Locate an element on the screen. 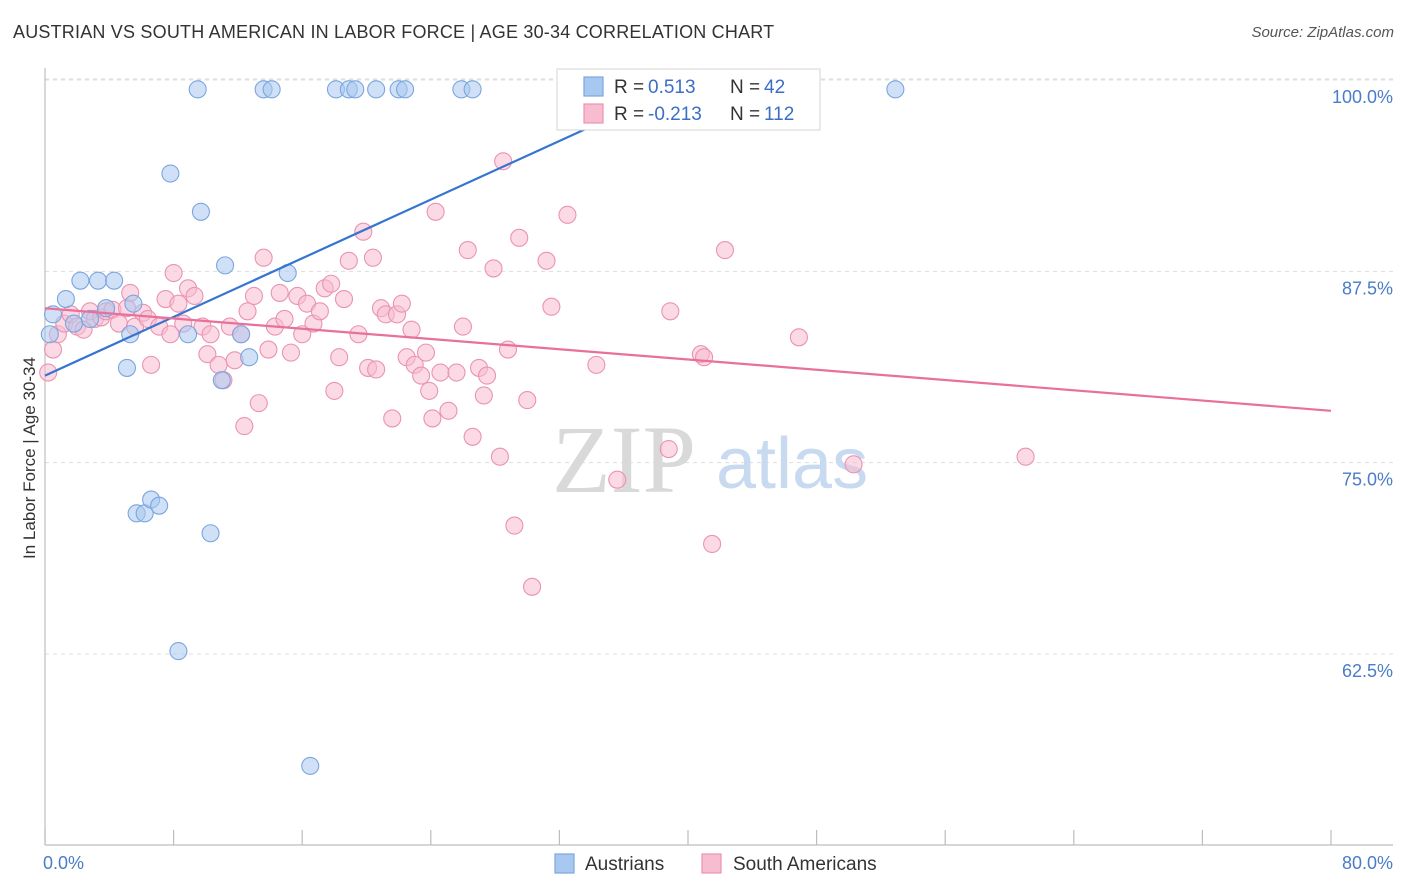  austrians-n-value: 42 is located at coordinates (774, 87).